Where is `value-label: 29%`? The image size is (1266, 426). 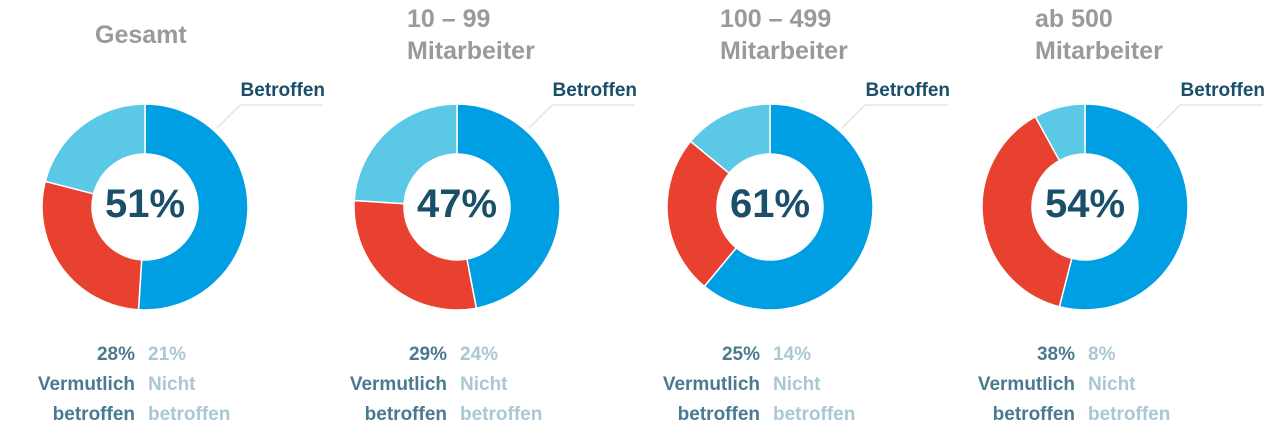 value-label: 29% is located at coordinates (427, 354).